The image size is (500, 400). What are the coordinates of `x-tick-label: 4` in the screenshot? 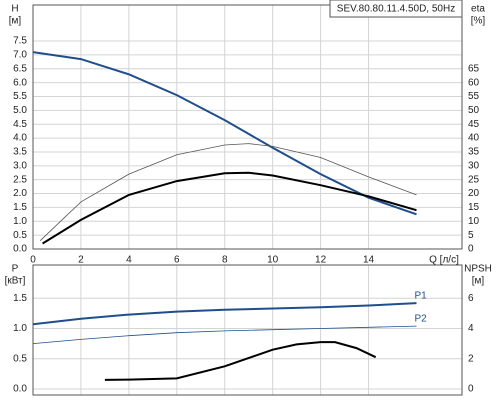 It's located at (129, 260).